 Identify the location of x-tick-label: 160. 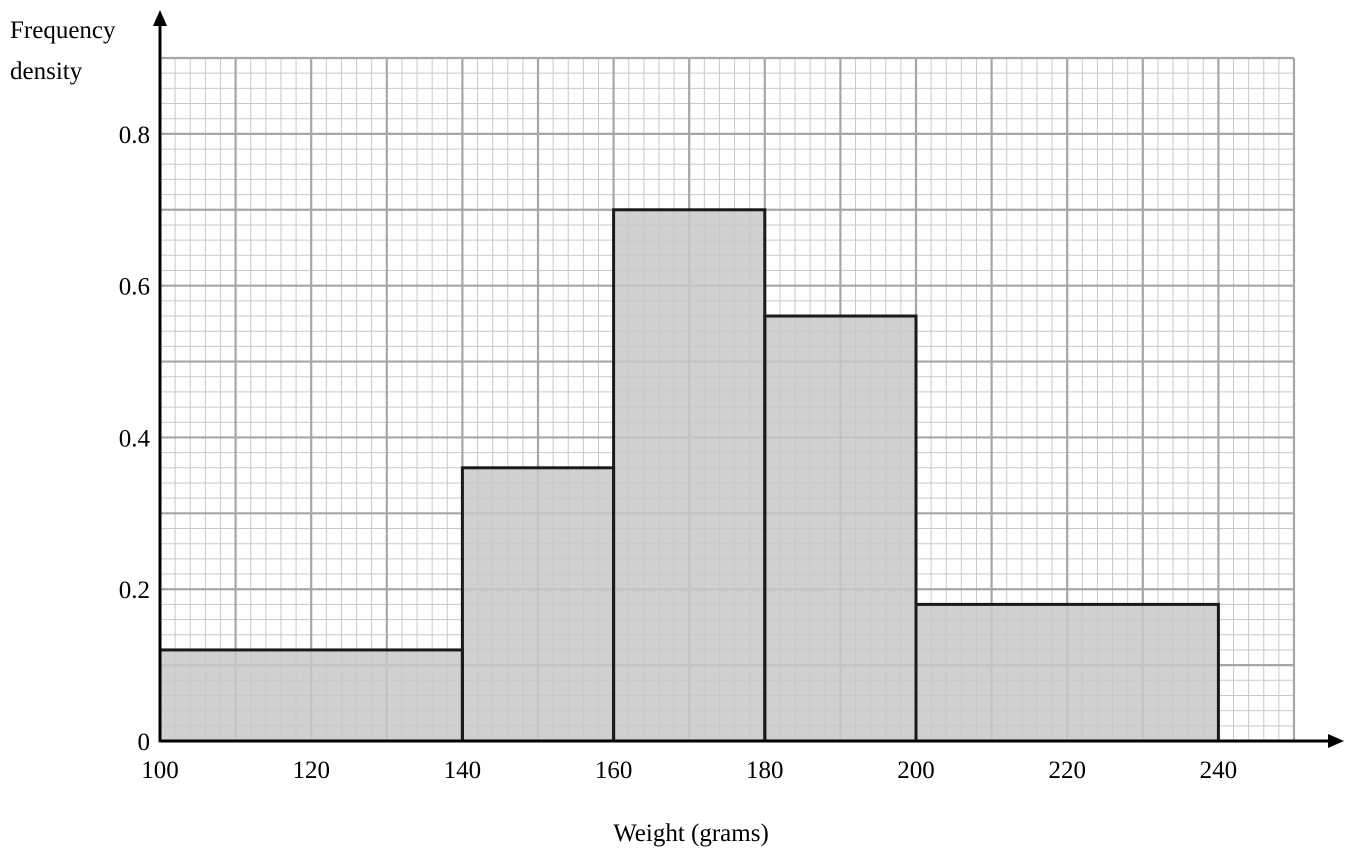
(614, 770).